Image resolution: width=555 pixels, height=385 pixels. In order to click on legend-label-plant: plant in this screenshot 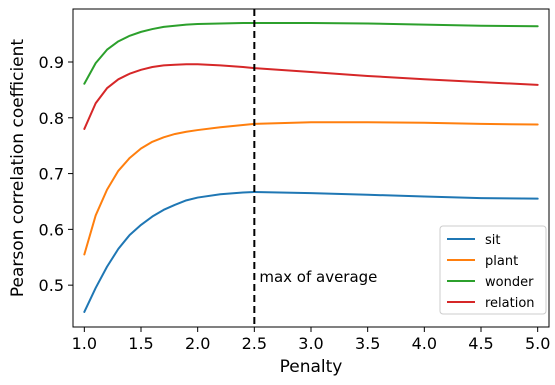, I will do `click(501, 261)`.